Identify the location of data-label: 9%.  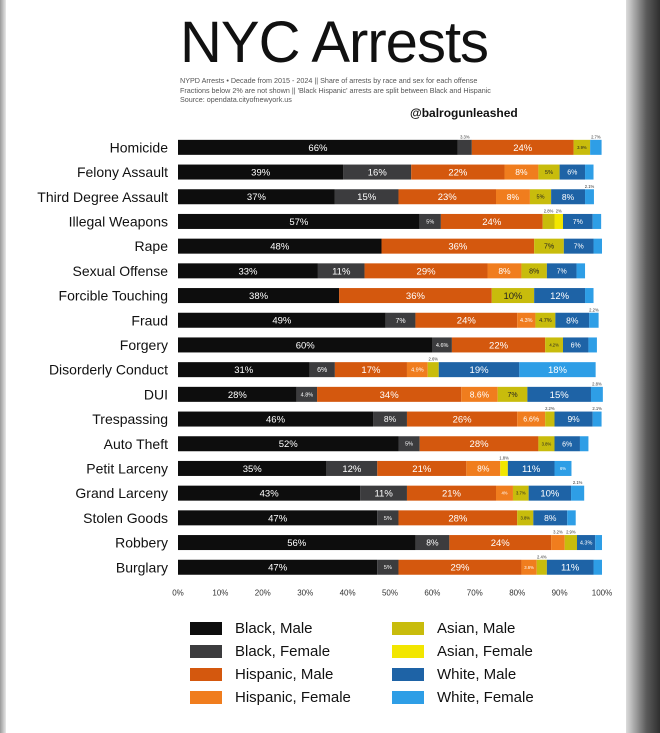
(573, 419).